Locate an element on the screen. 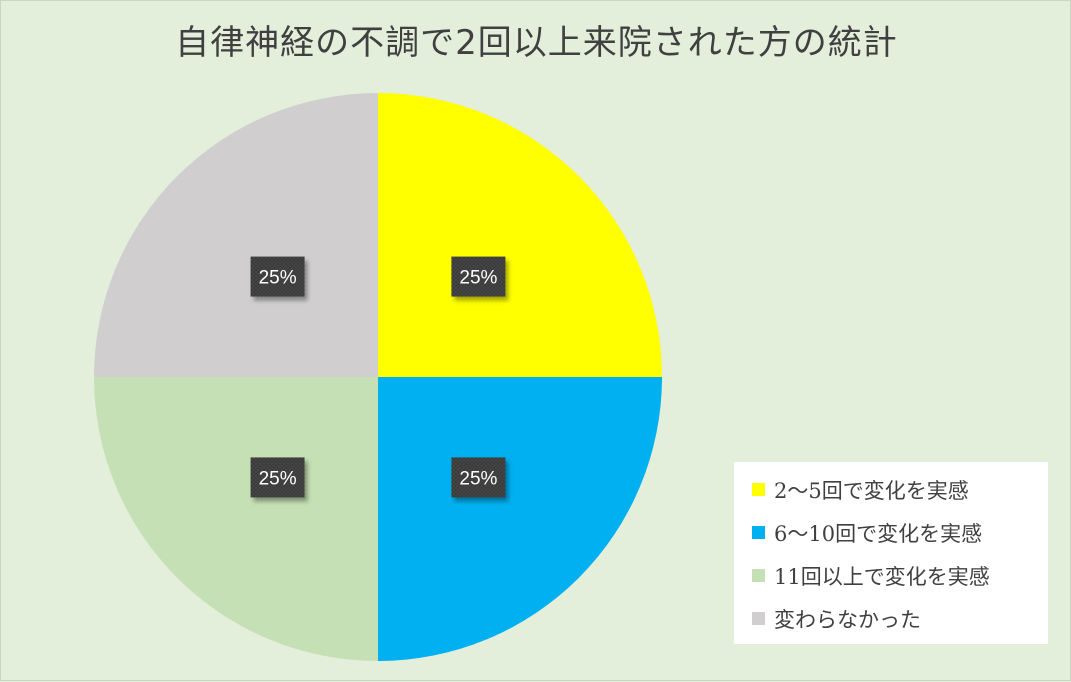 This screenshot has height=682, width=1071. legend-item: 6〜10回で変化を実感 is located at coordinates (900, 532).